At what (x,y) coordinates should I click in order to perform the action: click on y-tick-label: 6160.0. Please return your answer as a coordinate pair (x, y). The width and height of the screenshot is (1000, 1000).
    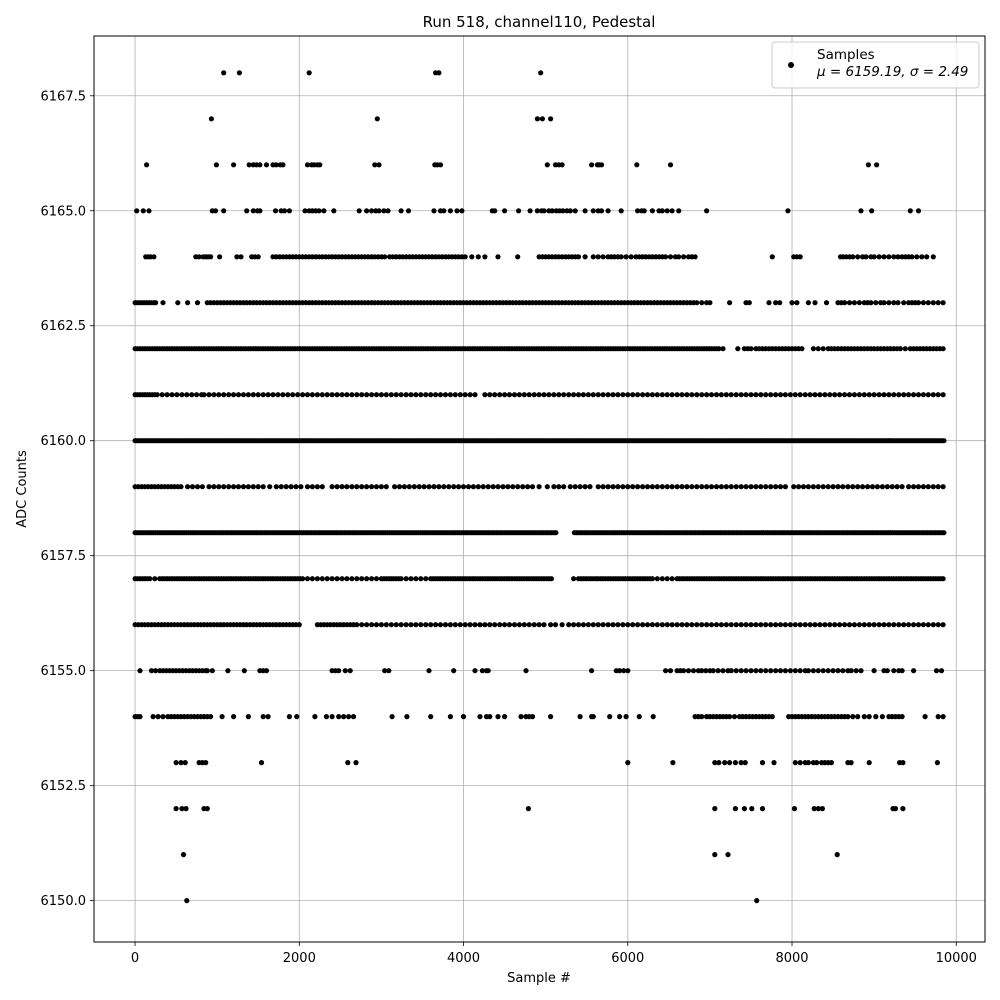
    Looking at the image, I should click on (64, 441).